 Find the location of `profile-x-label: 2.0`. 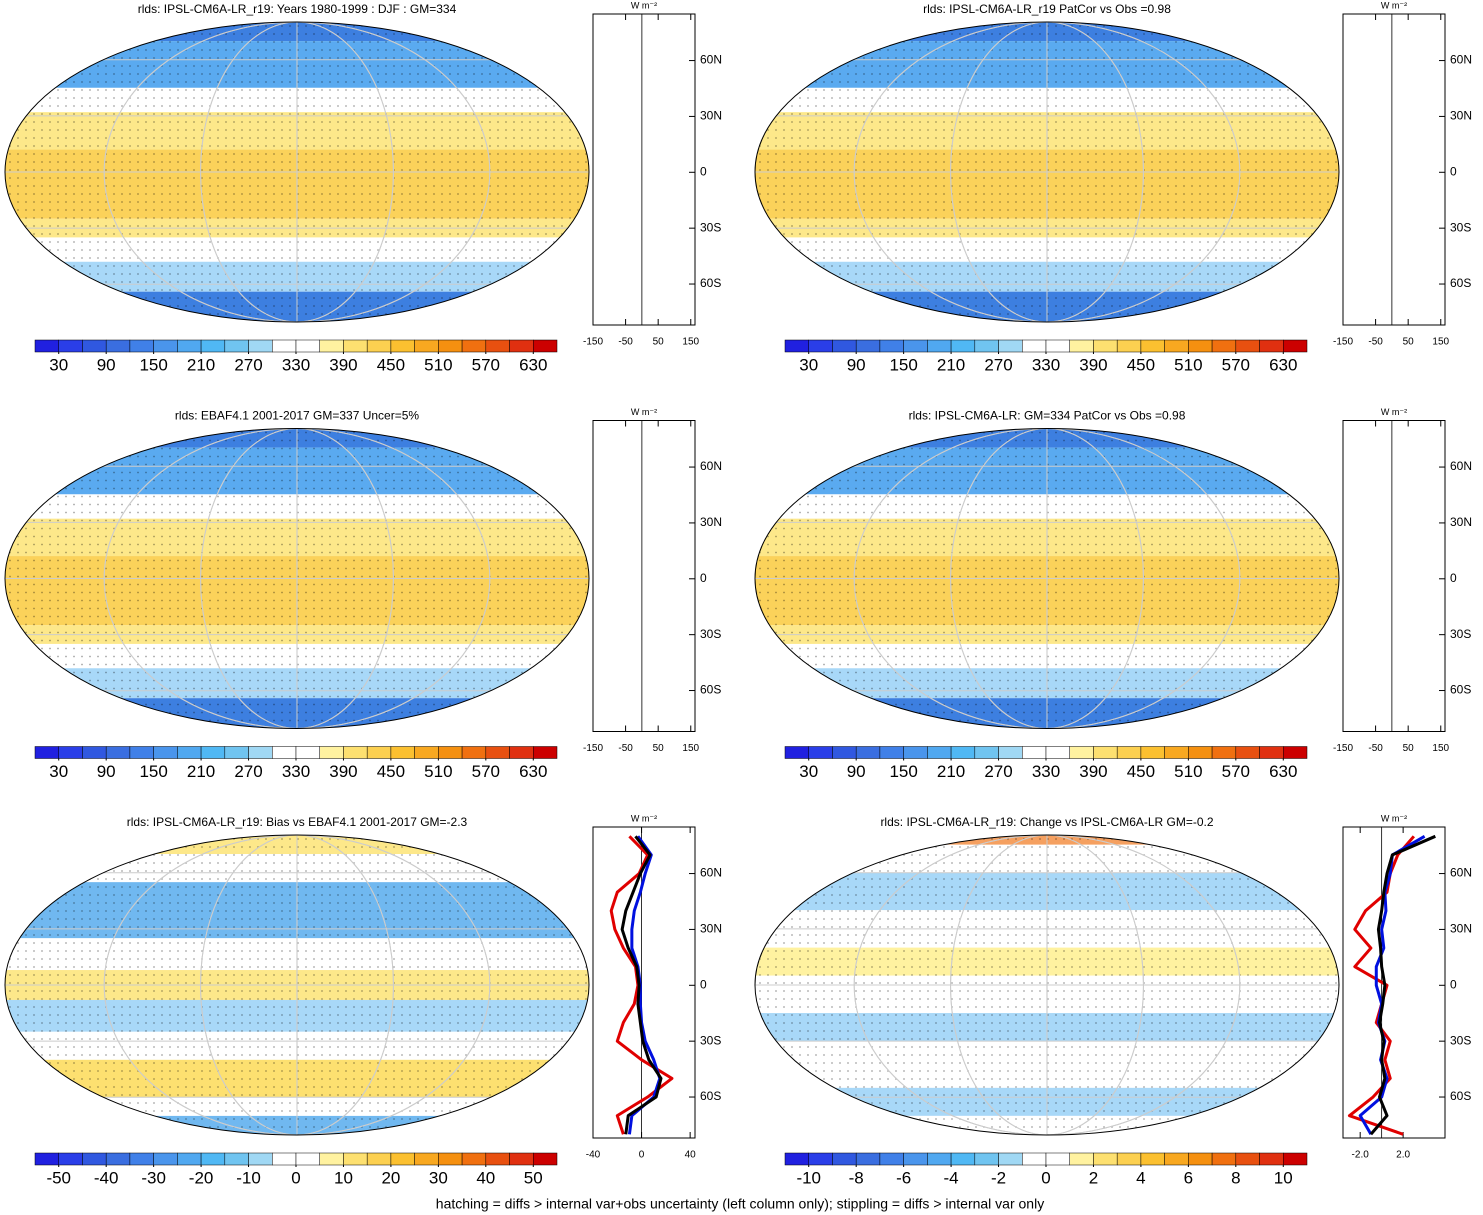

profile-x-label: 2.0 is located at coordinates (1403, 1155).